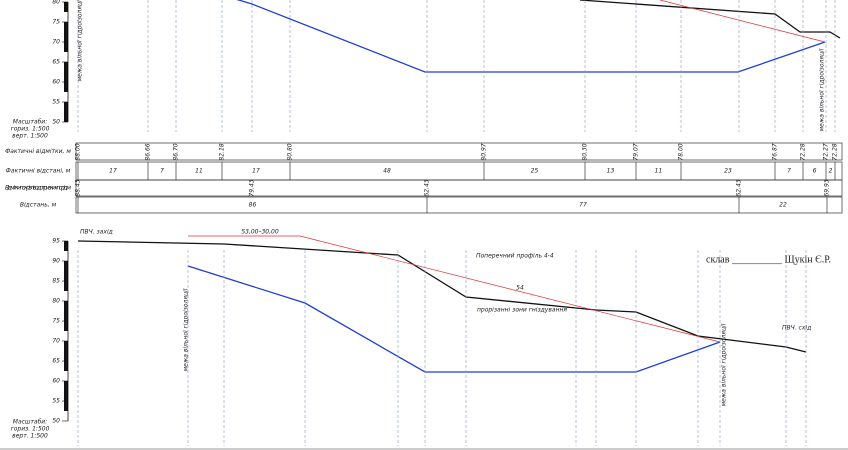 The image size is (848, 450). What do you see at coordinates (742, 21) in the screenshot?
I see `top-red-line` at bounding box center [742, 21].